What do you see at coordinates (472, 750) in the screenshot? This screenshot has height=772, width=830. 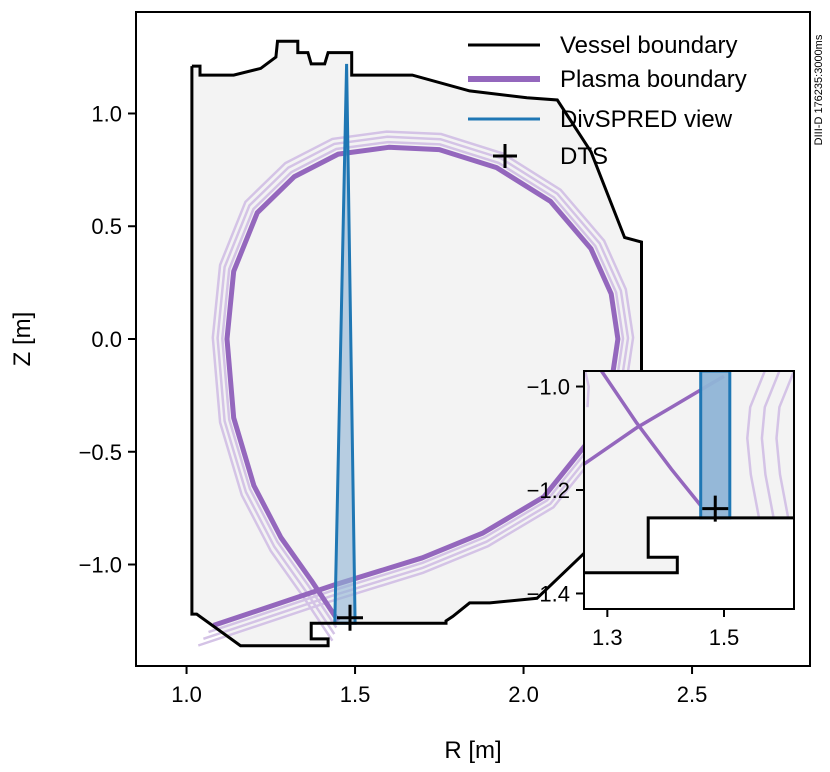 I see `x-axis-label: R [m]` at bounding box center [472, 750].